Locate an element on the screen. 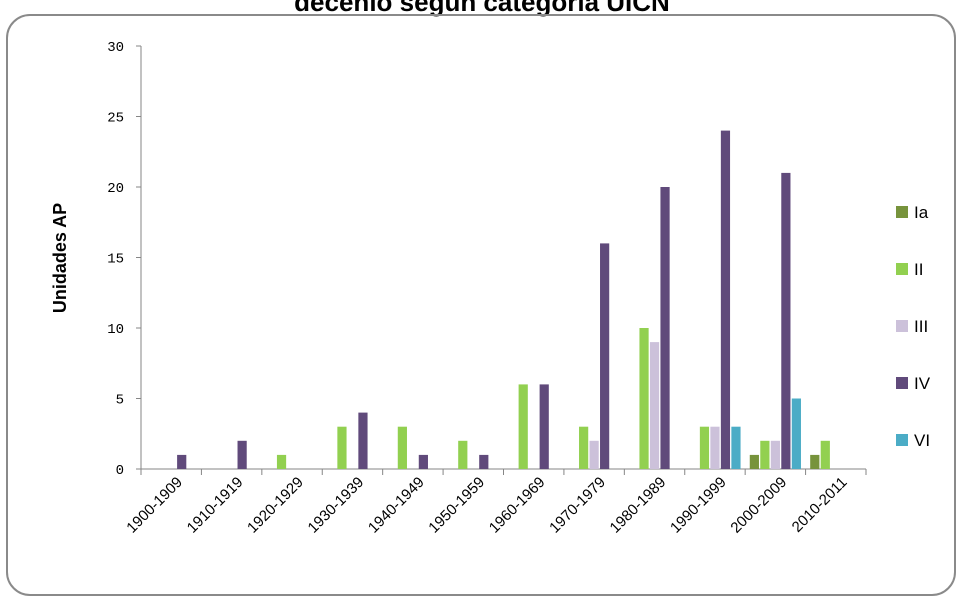  bar-iv-1970-1979 is located at coordinates (605, 356).